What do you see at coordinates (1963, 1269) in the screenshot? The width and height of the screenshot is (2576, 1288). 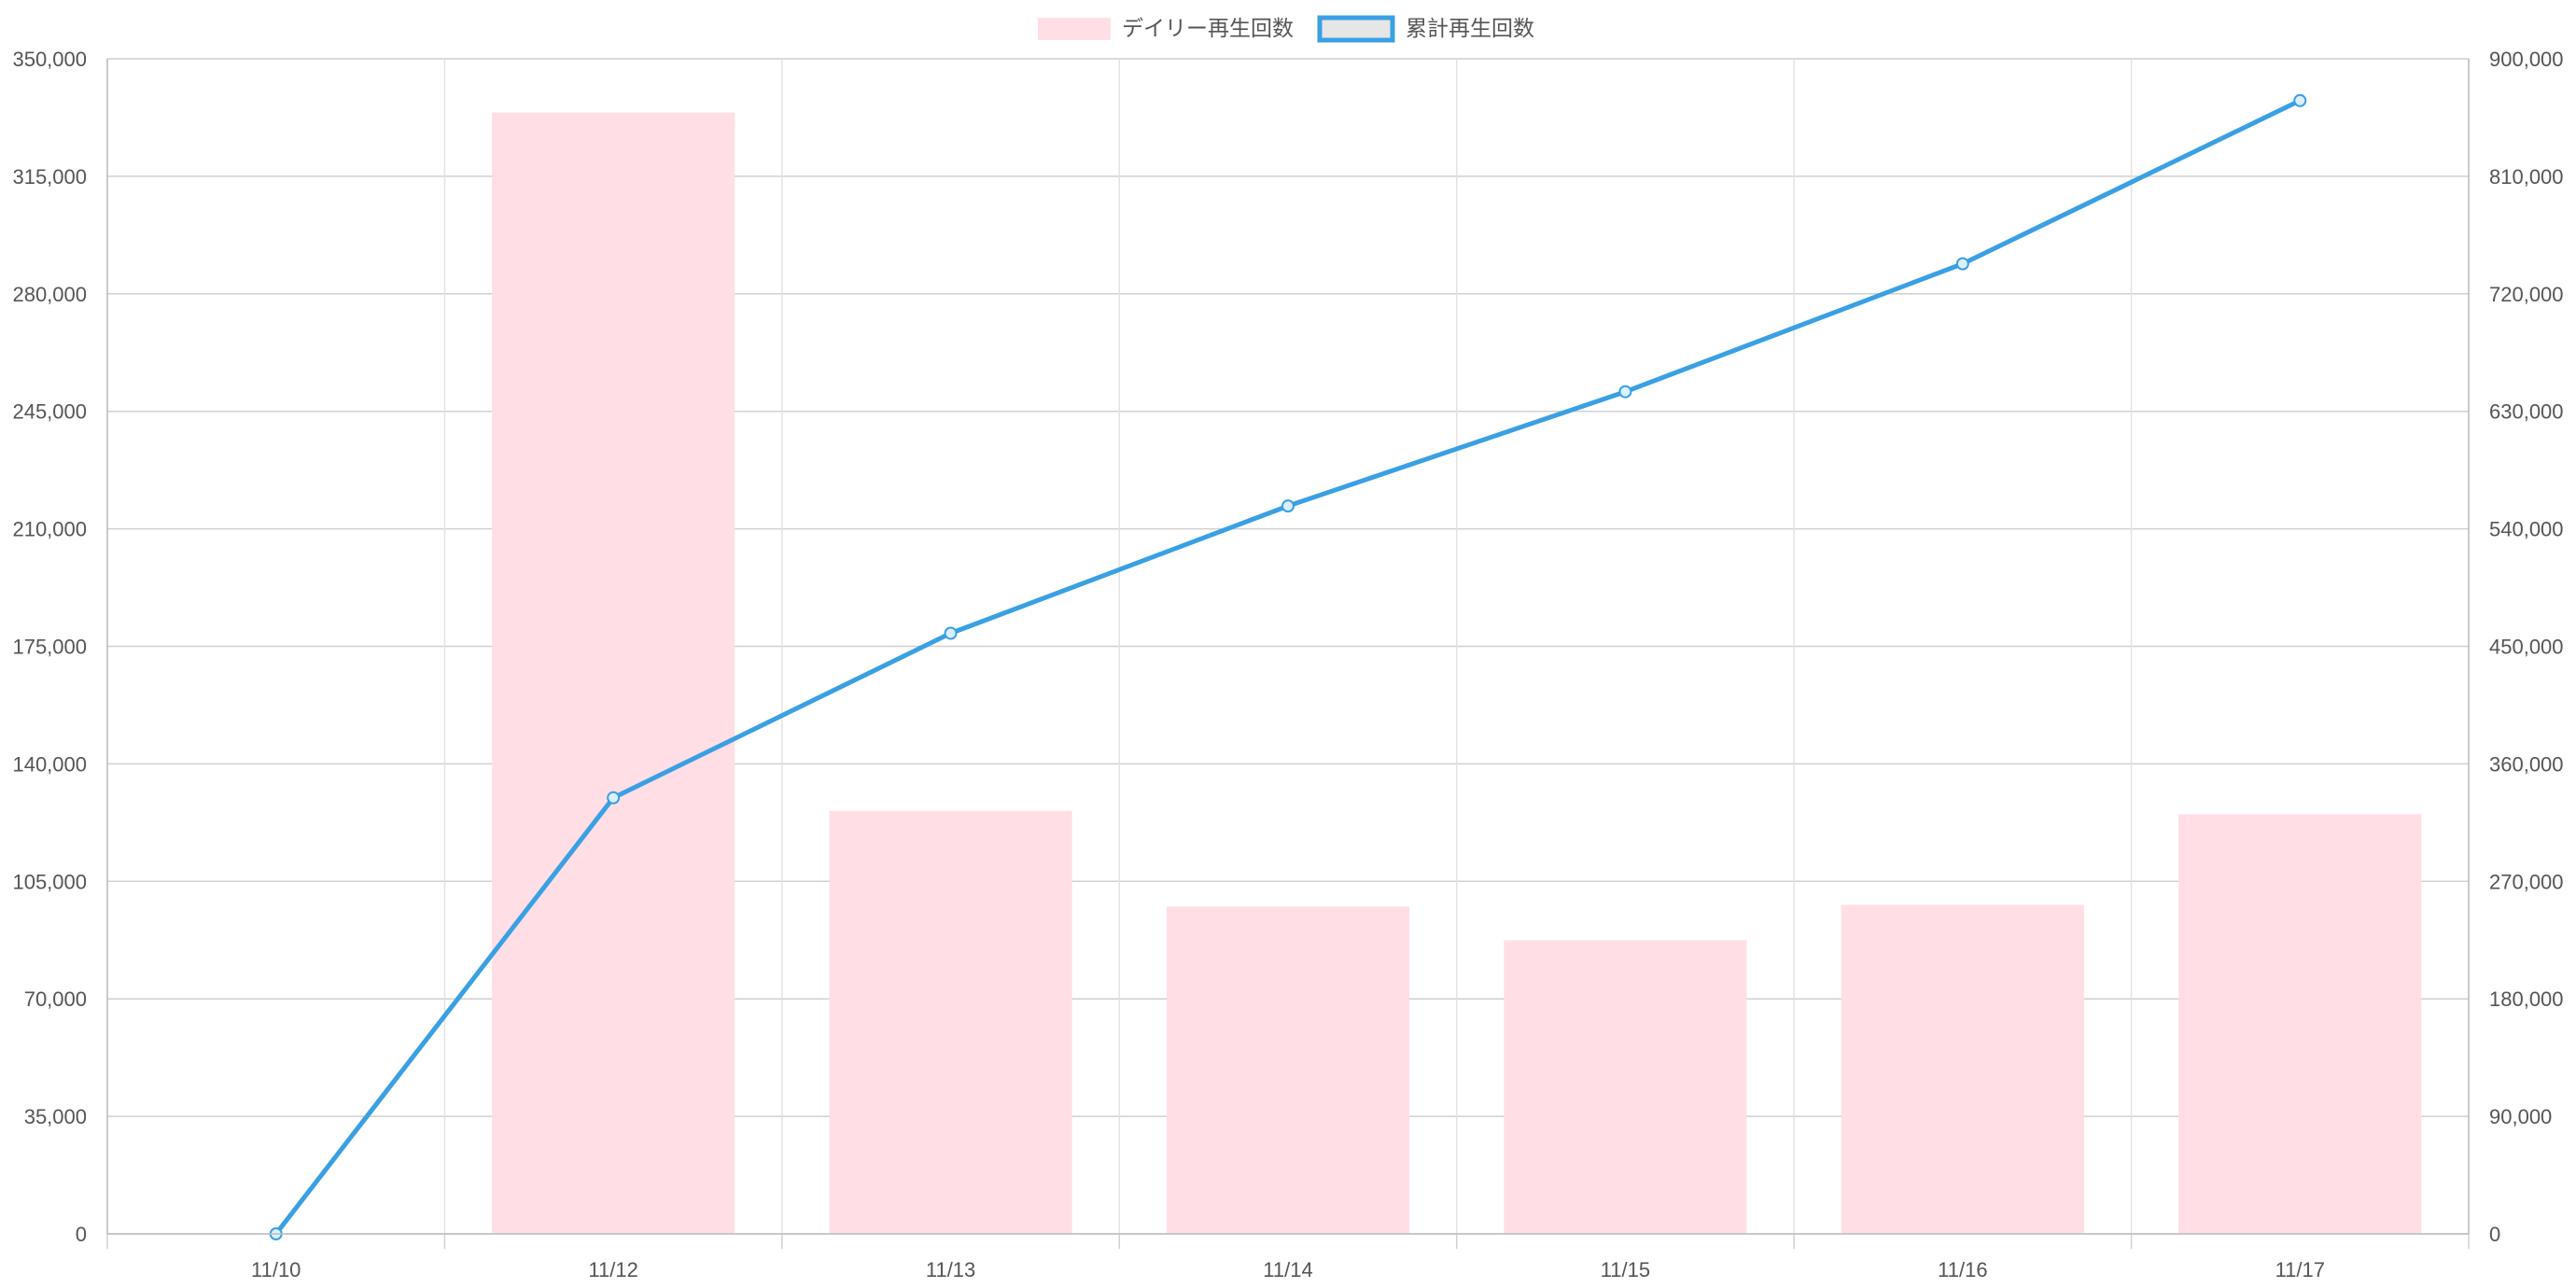 I see `x-tick-label: 11/16` at bounding box center [1963, 1269].